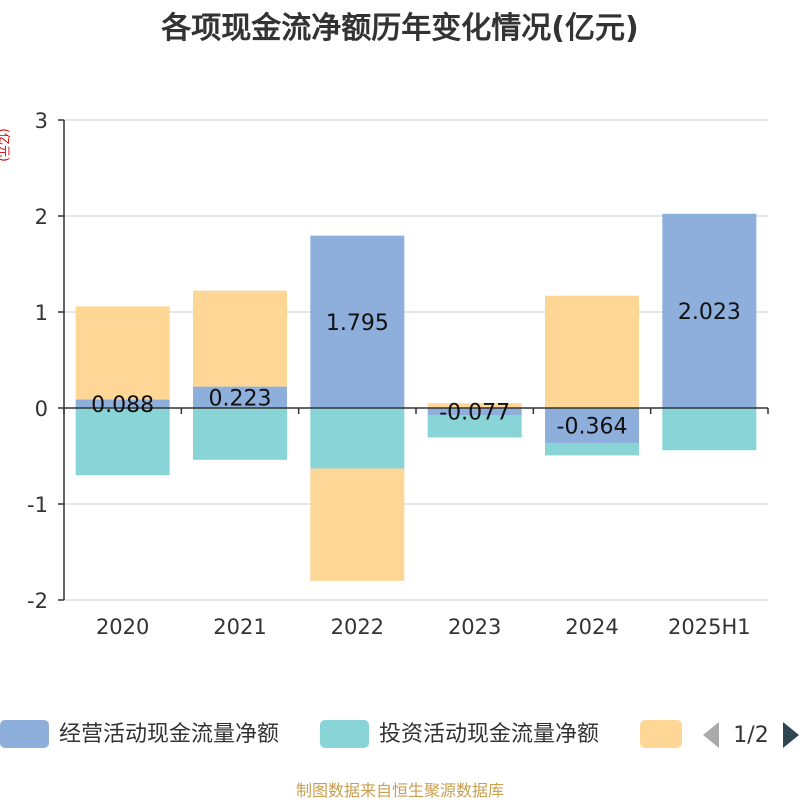  I want to click on bar-operating-2024, so click(592, 425).